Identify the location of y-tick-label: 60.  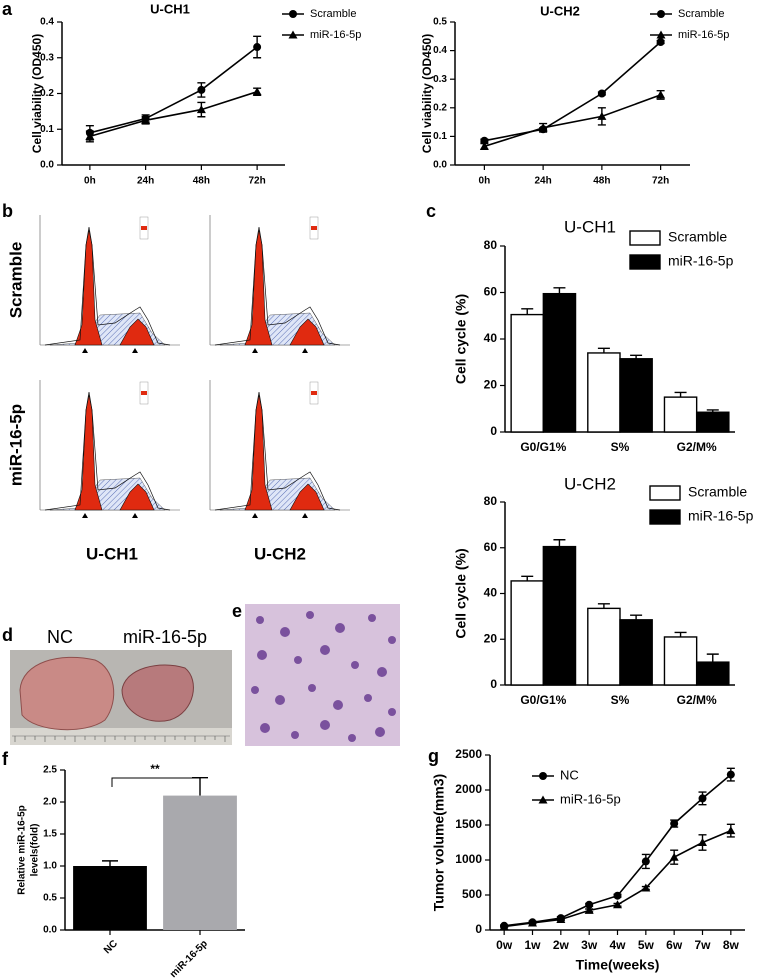
(491, 547).